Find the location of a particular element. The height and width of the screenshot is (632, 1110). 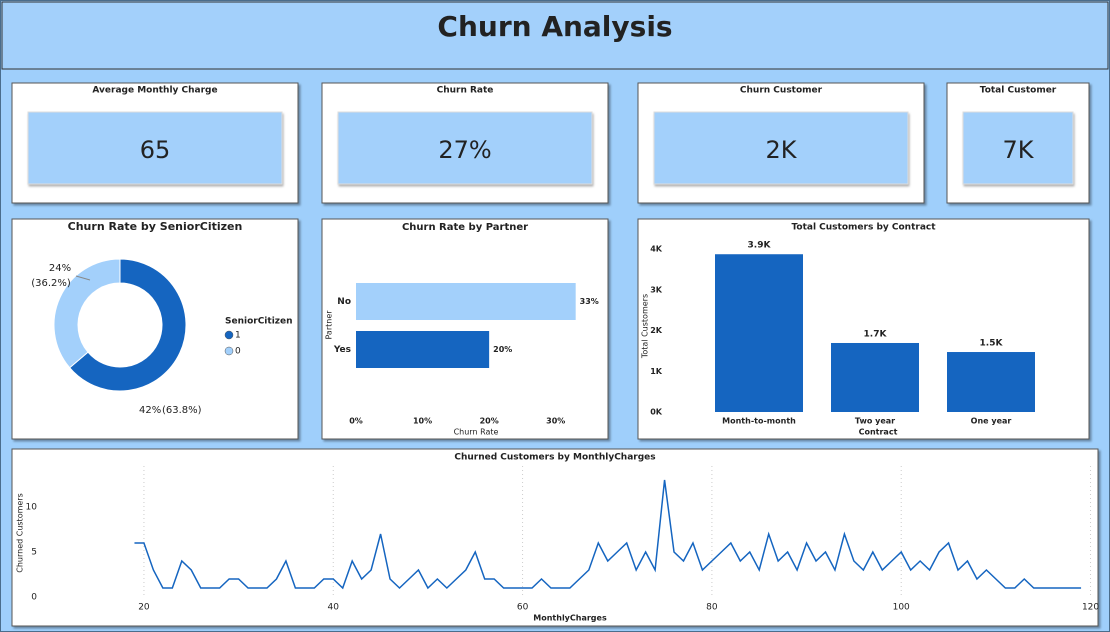

x-tick-label: 80 is located at coordinates (712, 608).